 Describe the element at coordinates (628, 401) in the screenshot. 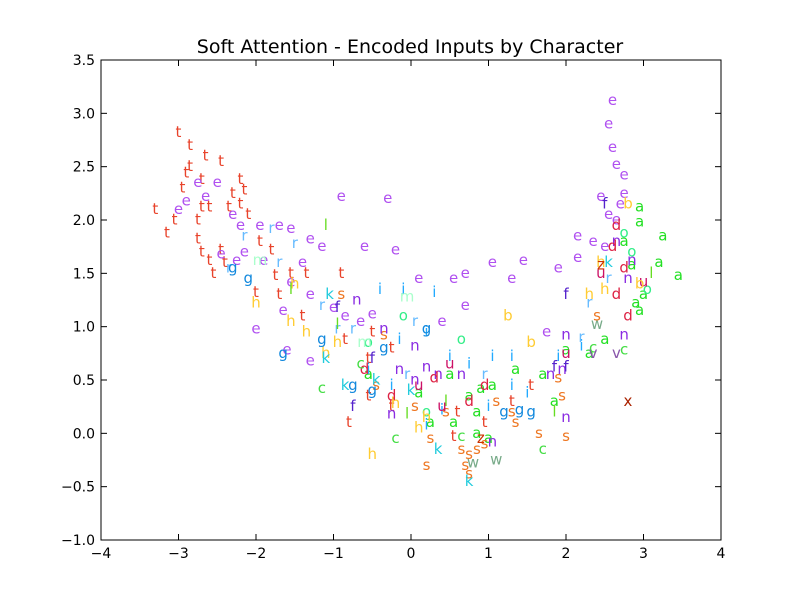

I see `data-point-x: x` at that location.